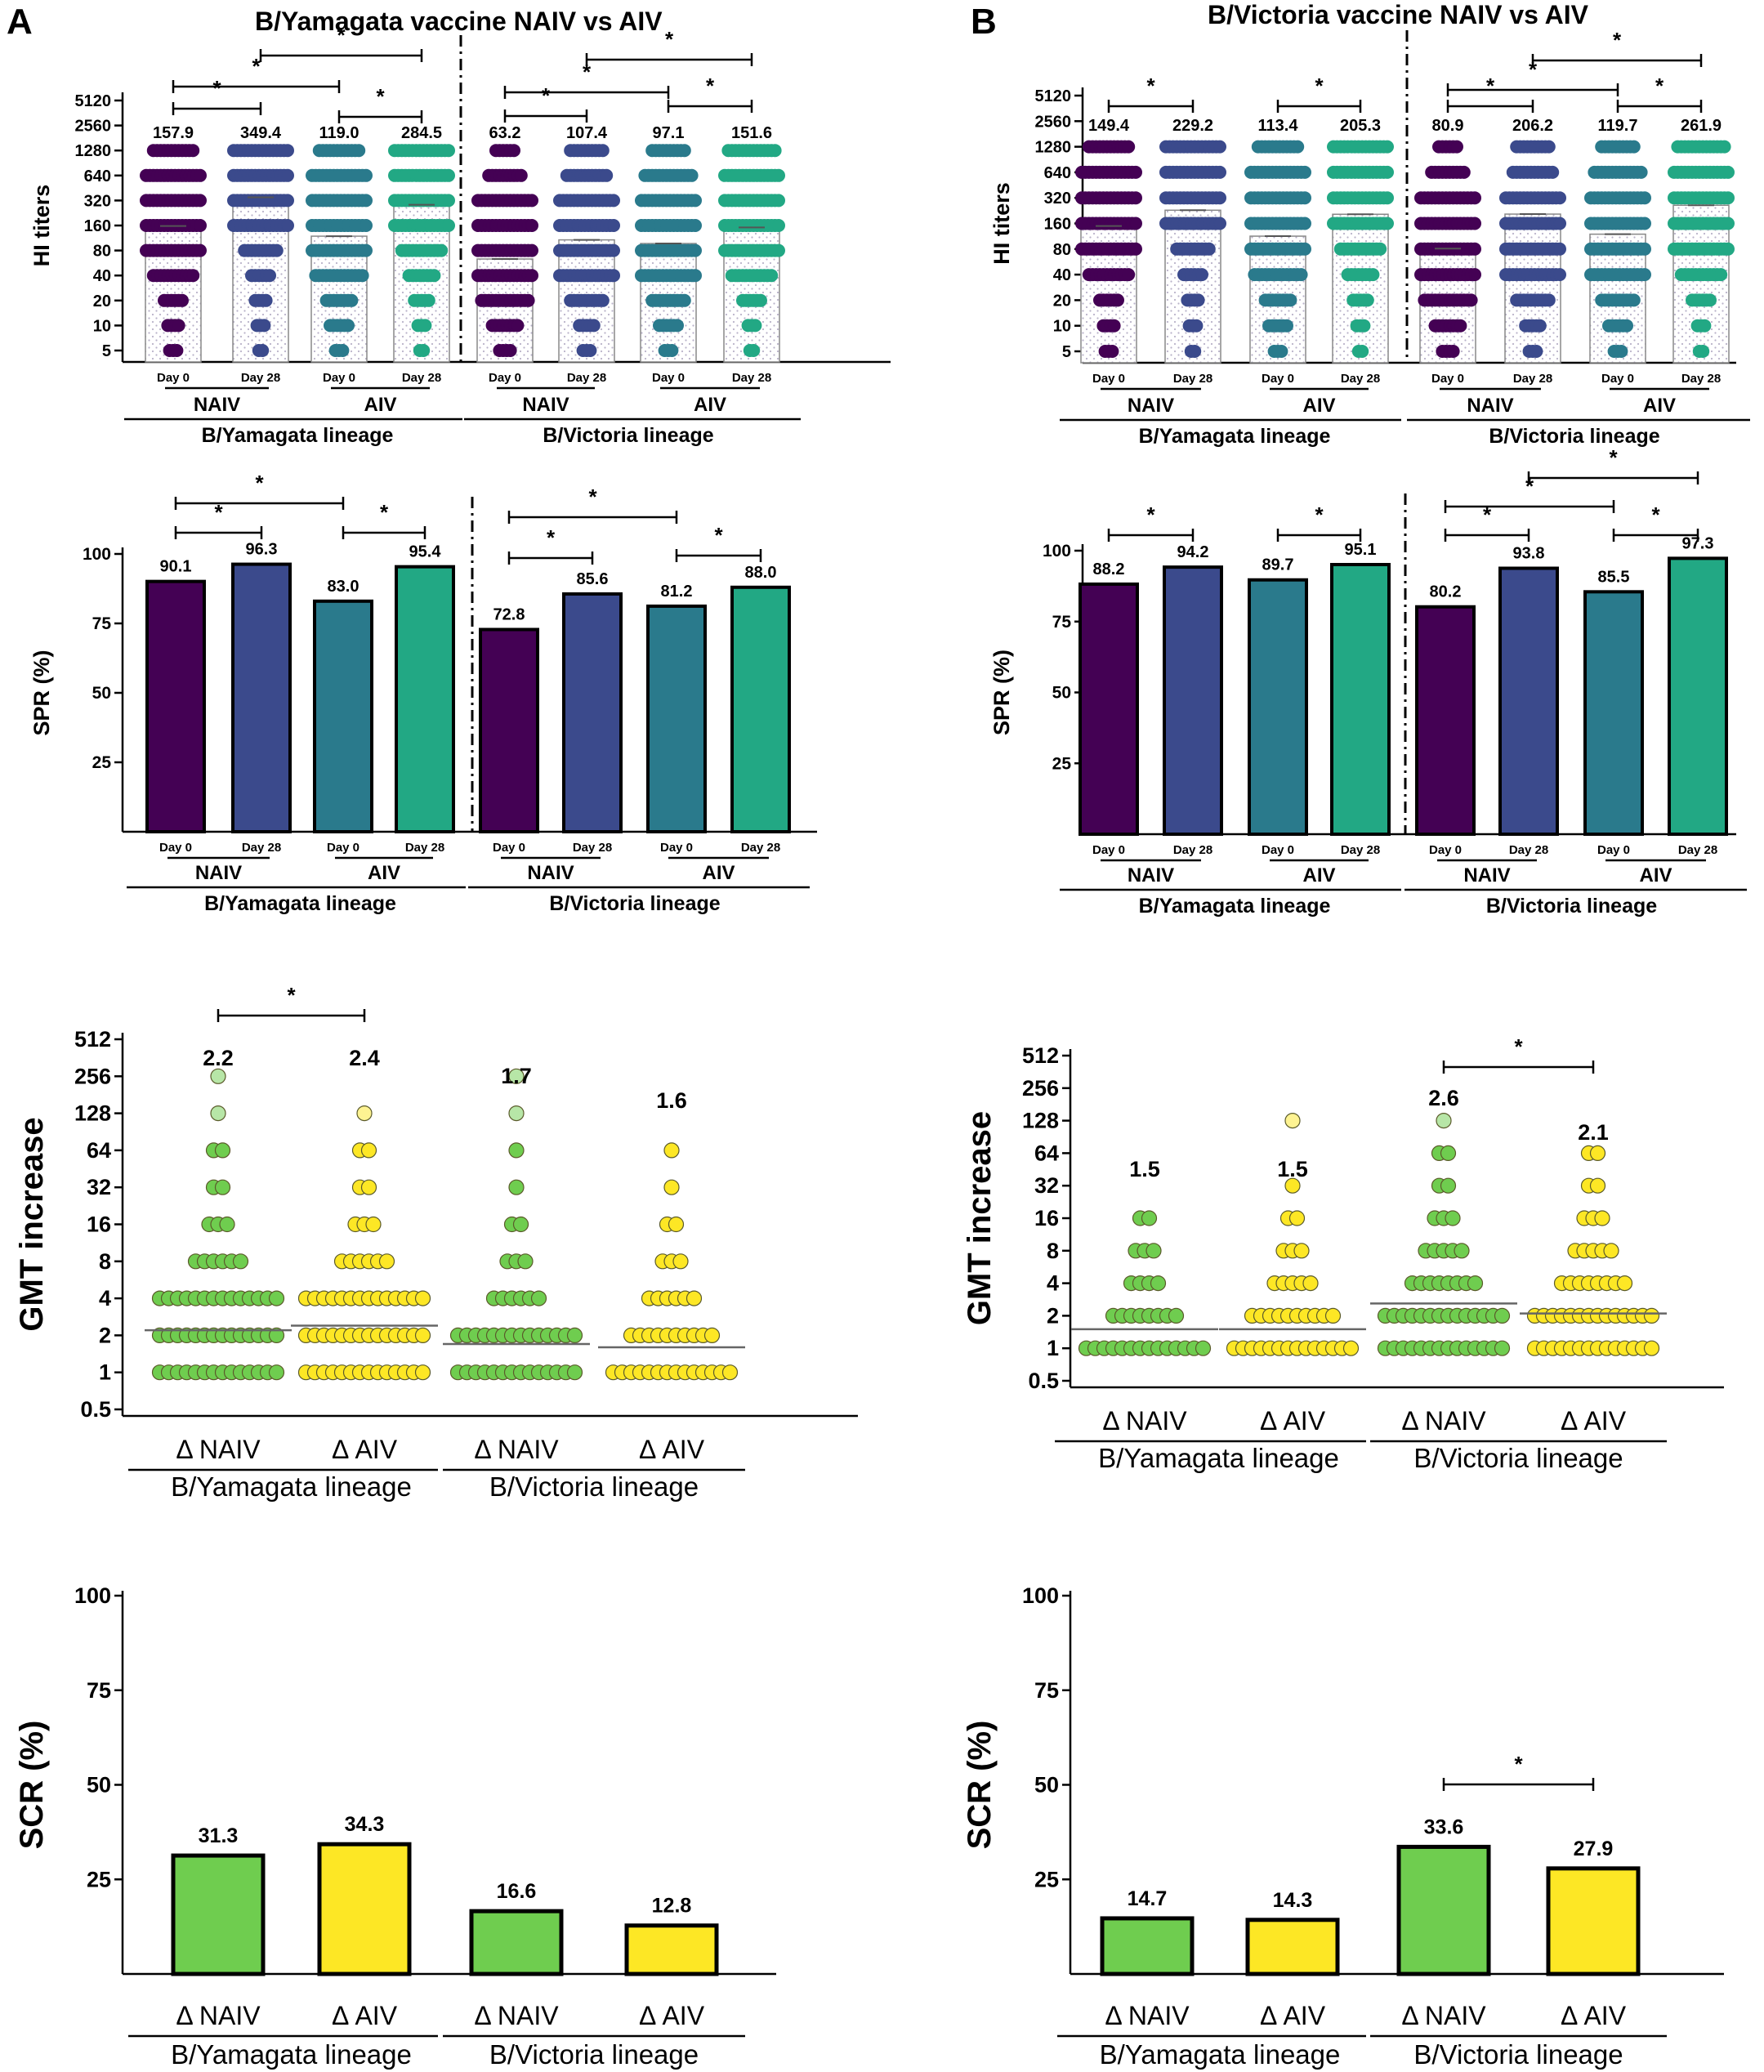 The height and width of the screenshot is (2072, 1764). What do you see at coordinates (1062, 250) in the screenshot?
I see `B_hi-ytick-label: 80` at bounding box center [1062, 250].